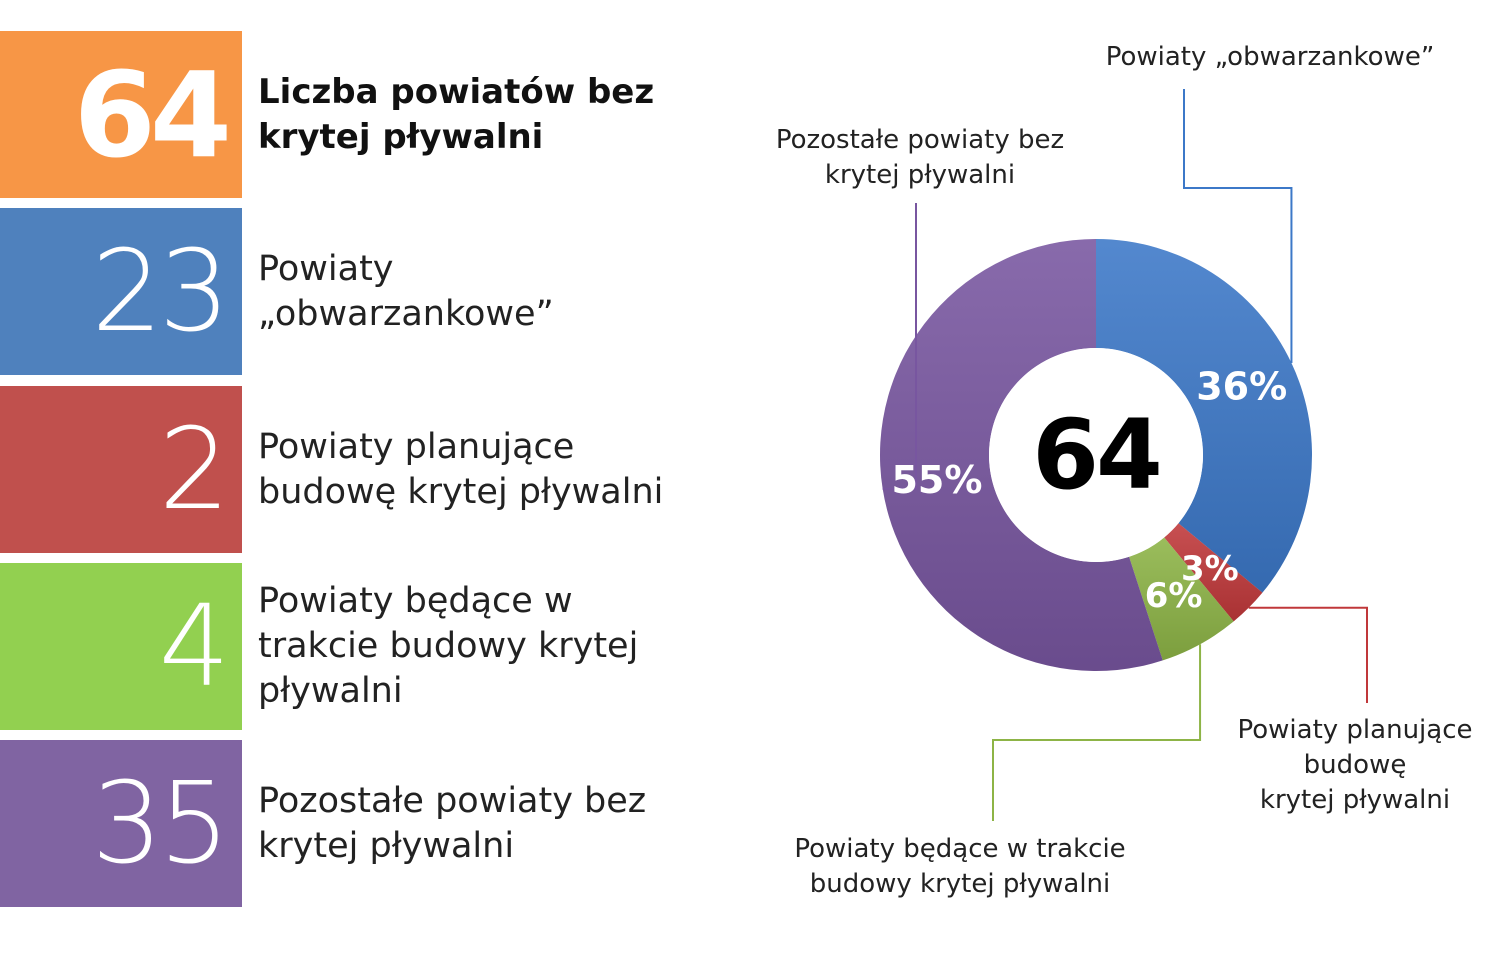 Image resolution: width=1507 pixels, height=977 pixels. I want to click on callout-obwarzankowe: Powiaty „obwarzankowe”, so click(1270, 57).